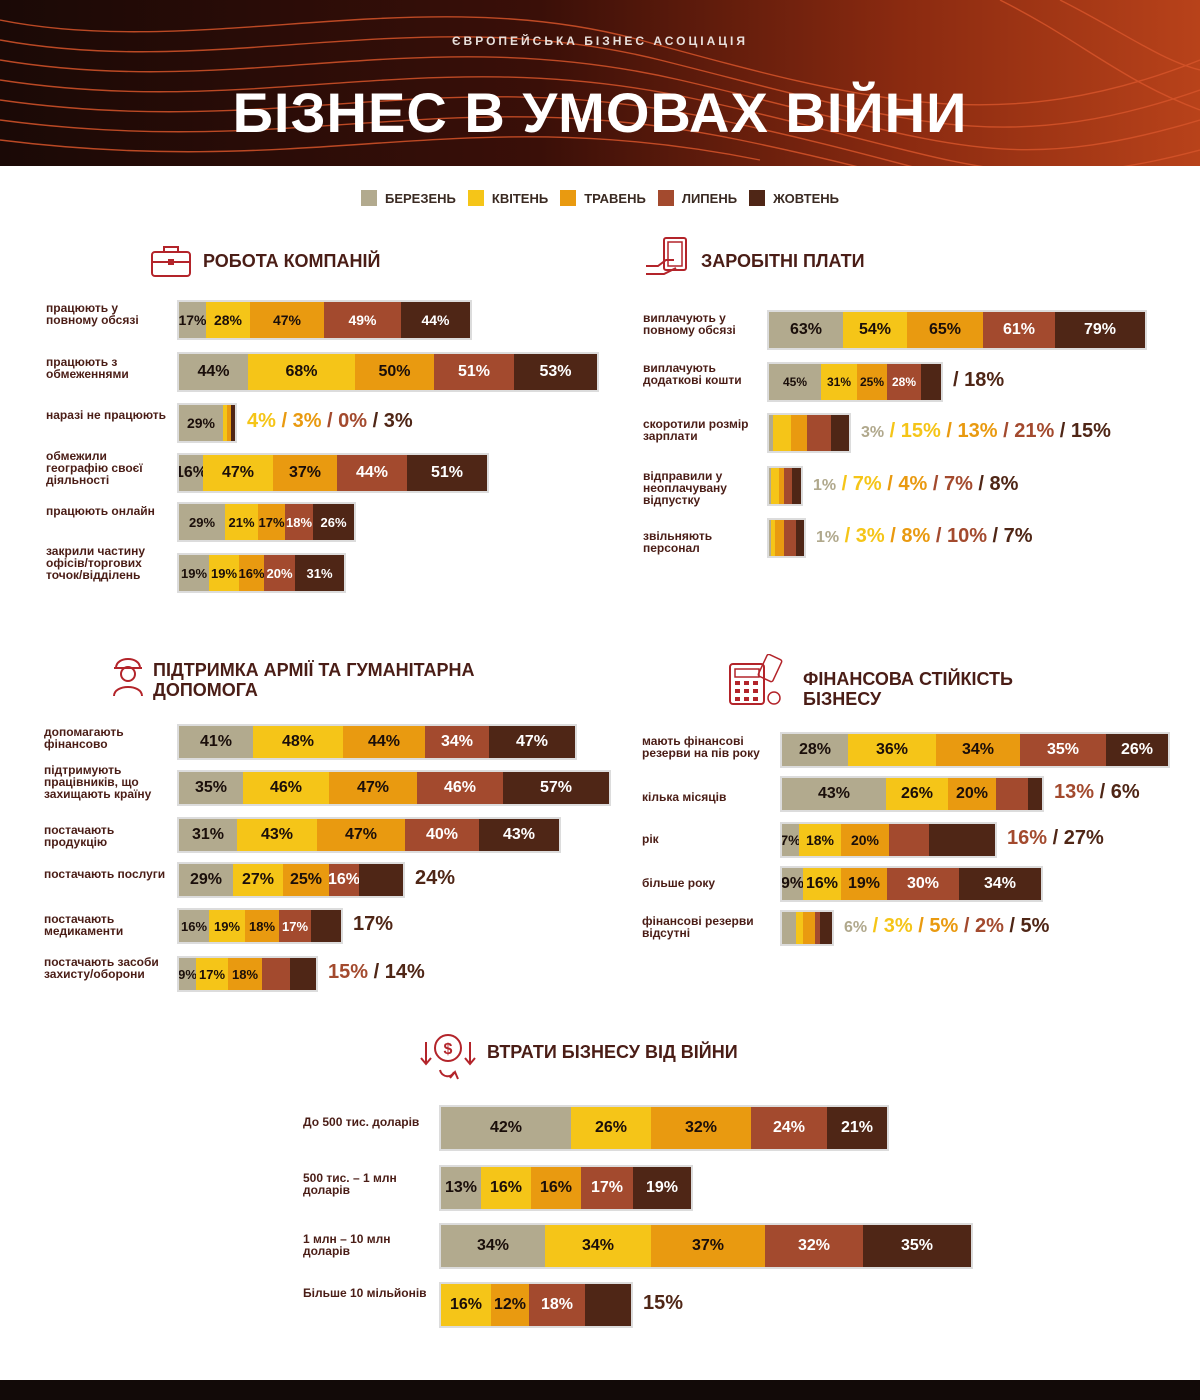 The height and width of the screenshot is (1400, 1200). I want to click on stacked-bar: 42% 26% 32% 24% 21%, so click(664, 1128).